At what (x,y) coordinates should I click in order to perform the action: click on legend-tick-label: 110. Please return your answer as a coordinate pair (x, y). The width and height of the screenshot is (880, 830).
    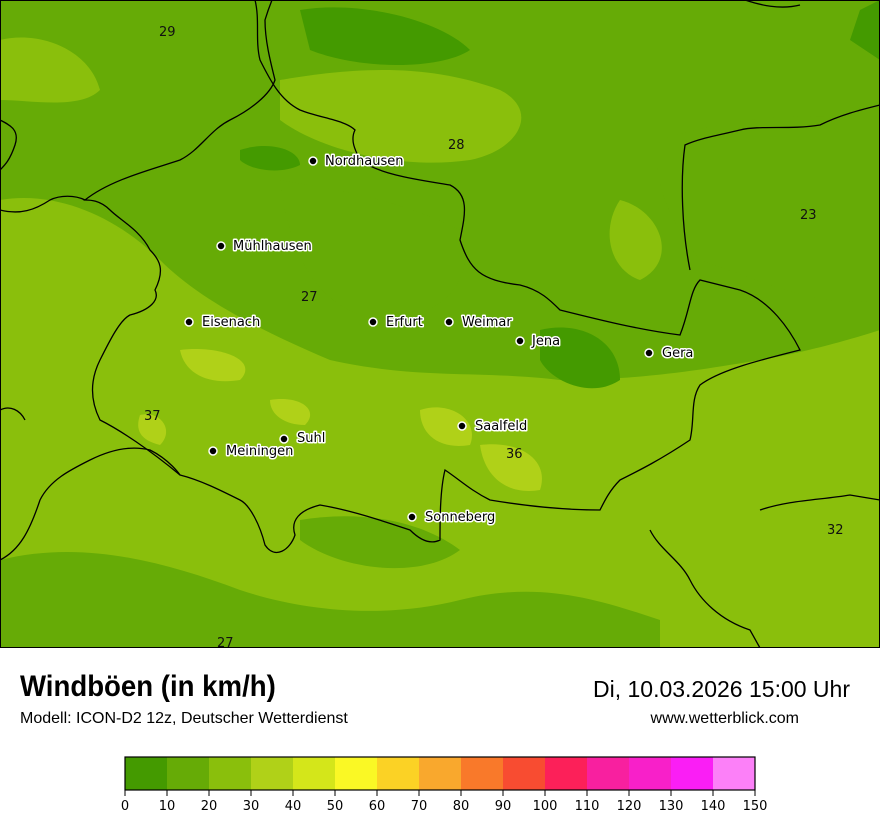
    Looking at the image, I should click on (587, 806).